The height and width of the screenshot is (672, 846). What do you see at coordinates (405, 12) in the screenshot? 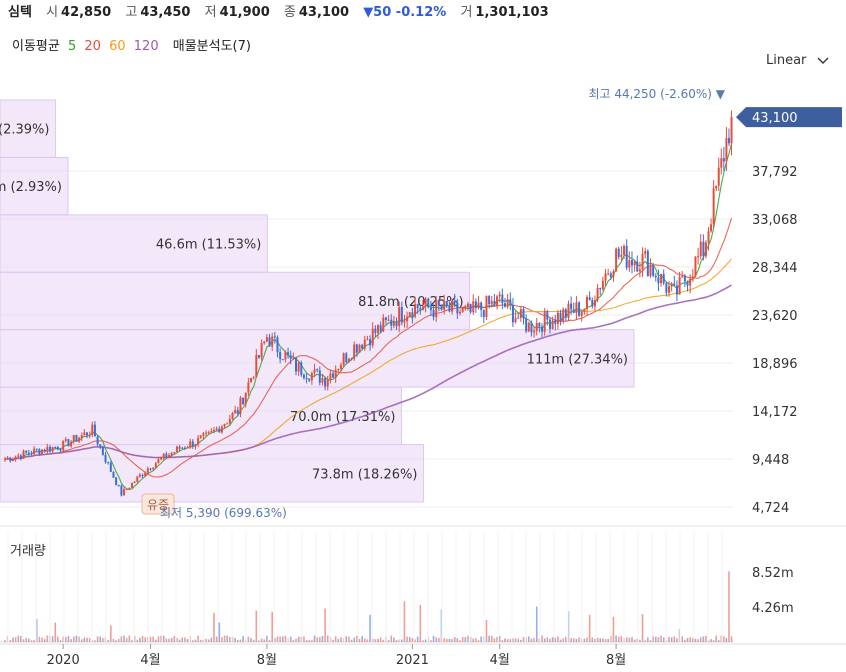
I see `change-value: ▼50 -0.12%` at bounding box center [405, 12].